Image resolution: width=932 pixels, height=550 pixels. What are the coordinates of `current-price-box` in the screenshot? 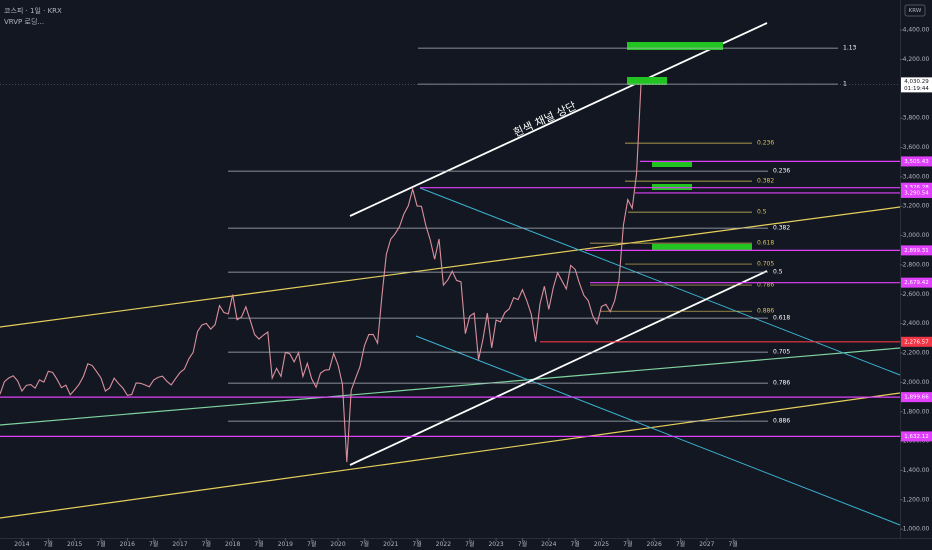 It's located at (916, 85).